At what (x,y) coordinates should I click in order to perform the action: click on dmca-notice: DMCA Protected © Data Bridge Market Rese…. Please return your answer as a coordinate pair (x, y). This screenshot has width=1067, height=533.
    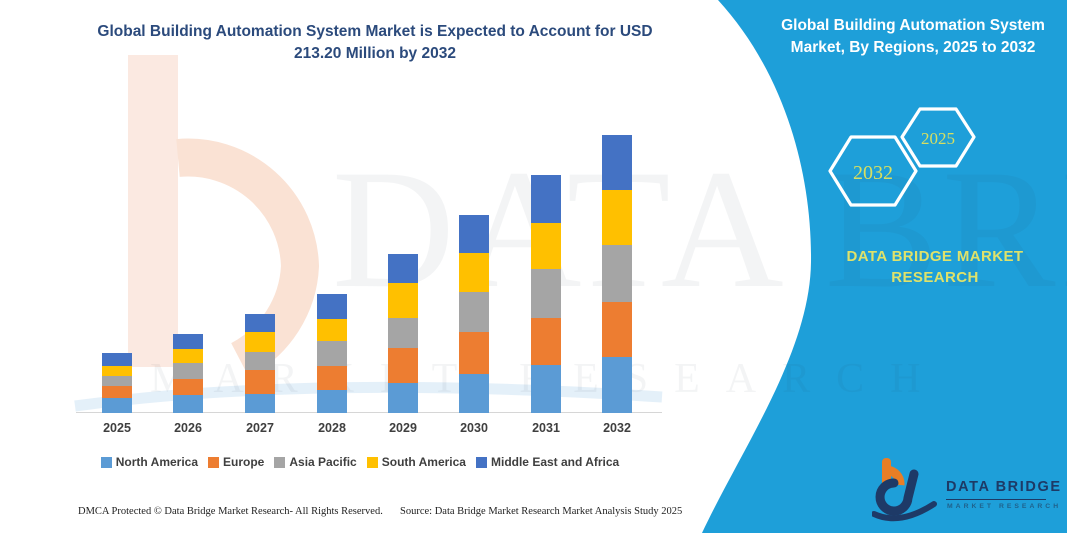
    Looking at the image, I should click on (230, 511).